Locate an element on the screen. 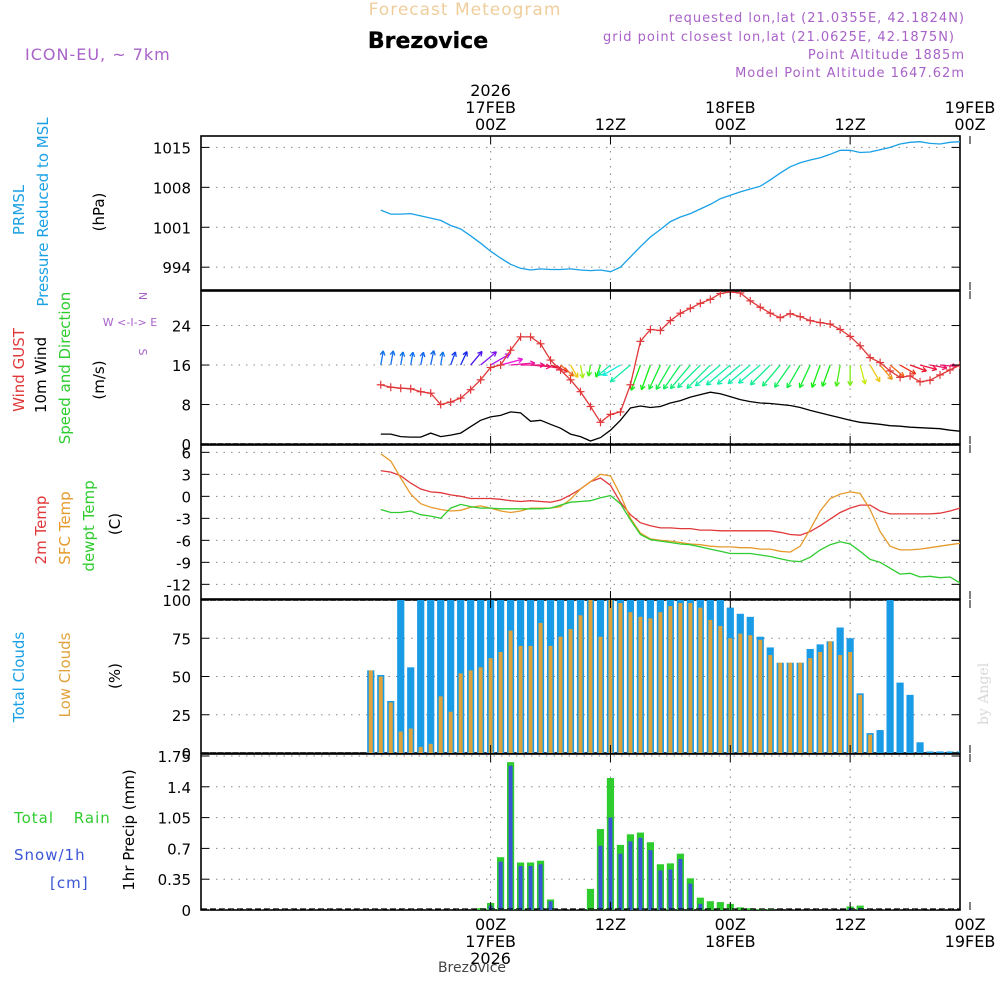 The height and width of the screenshot is (1000, 1000). y-tick-label: 0 is located at coordinates (186, 911).